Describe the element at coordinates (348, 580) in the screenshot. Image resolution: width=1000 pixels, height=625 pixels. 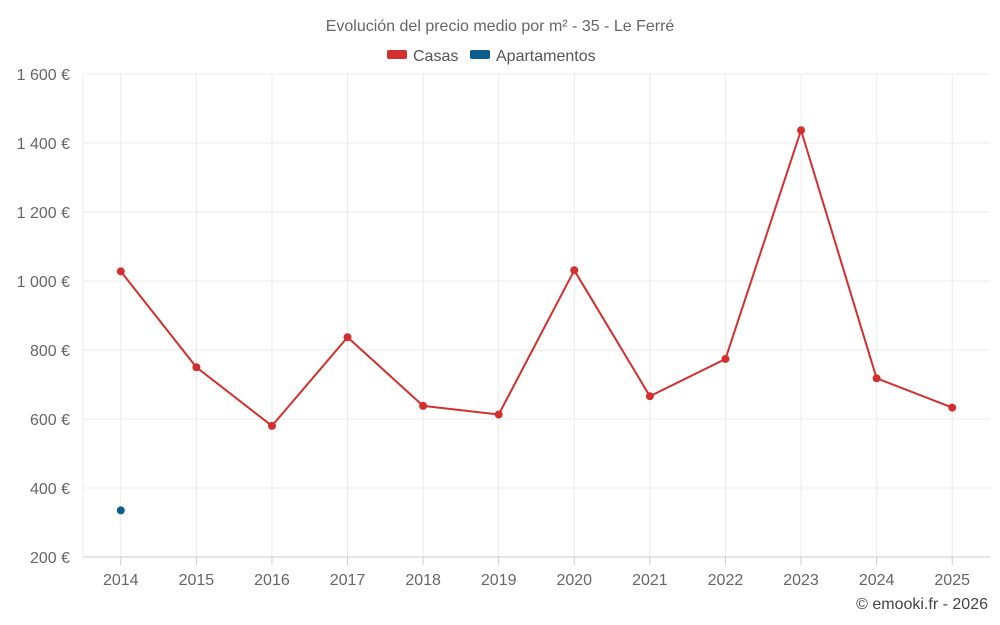
I see `x-tick-label: 2017` at that location.